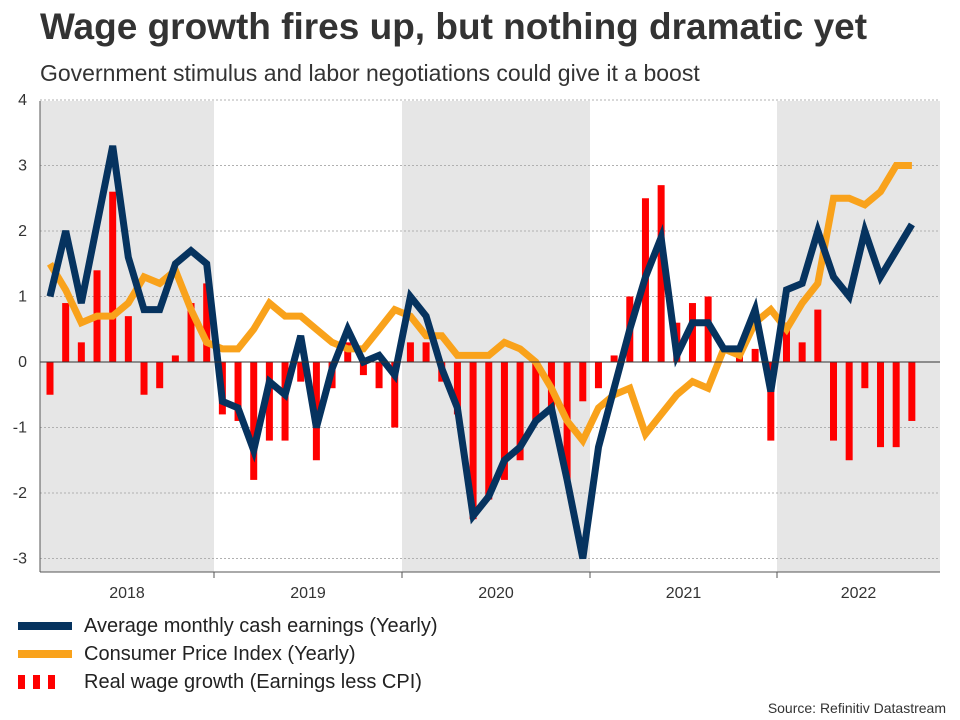 The width and height of the screenshot is (960, 720). I want to click on legend-label-real: Real wage growth (Earnings less CPI), so click(253, 681).